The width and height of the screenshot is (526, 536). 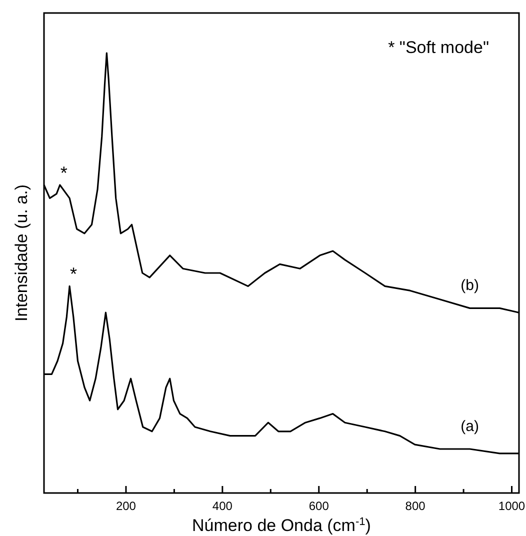 What do you see at coordinates (415, 506) in the screenshot?
I see `x-tick-label: 800` at bounding box center [415, 506].